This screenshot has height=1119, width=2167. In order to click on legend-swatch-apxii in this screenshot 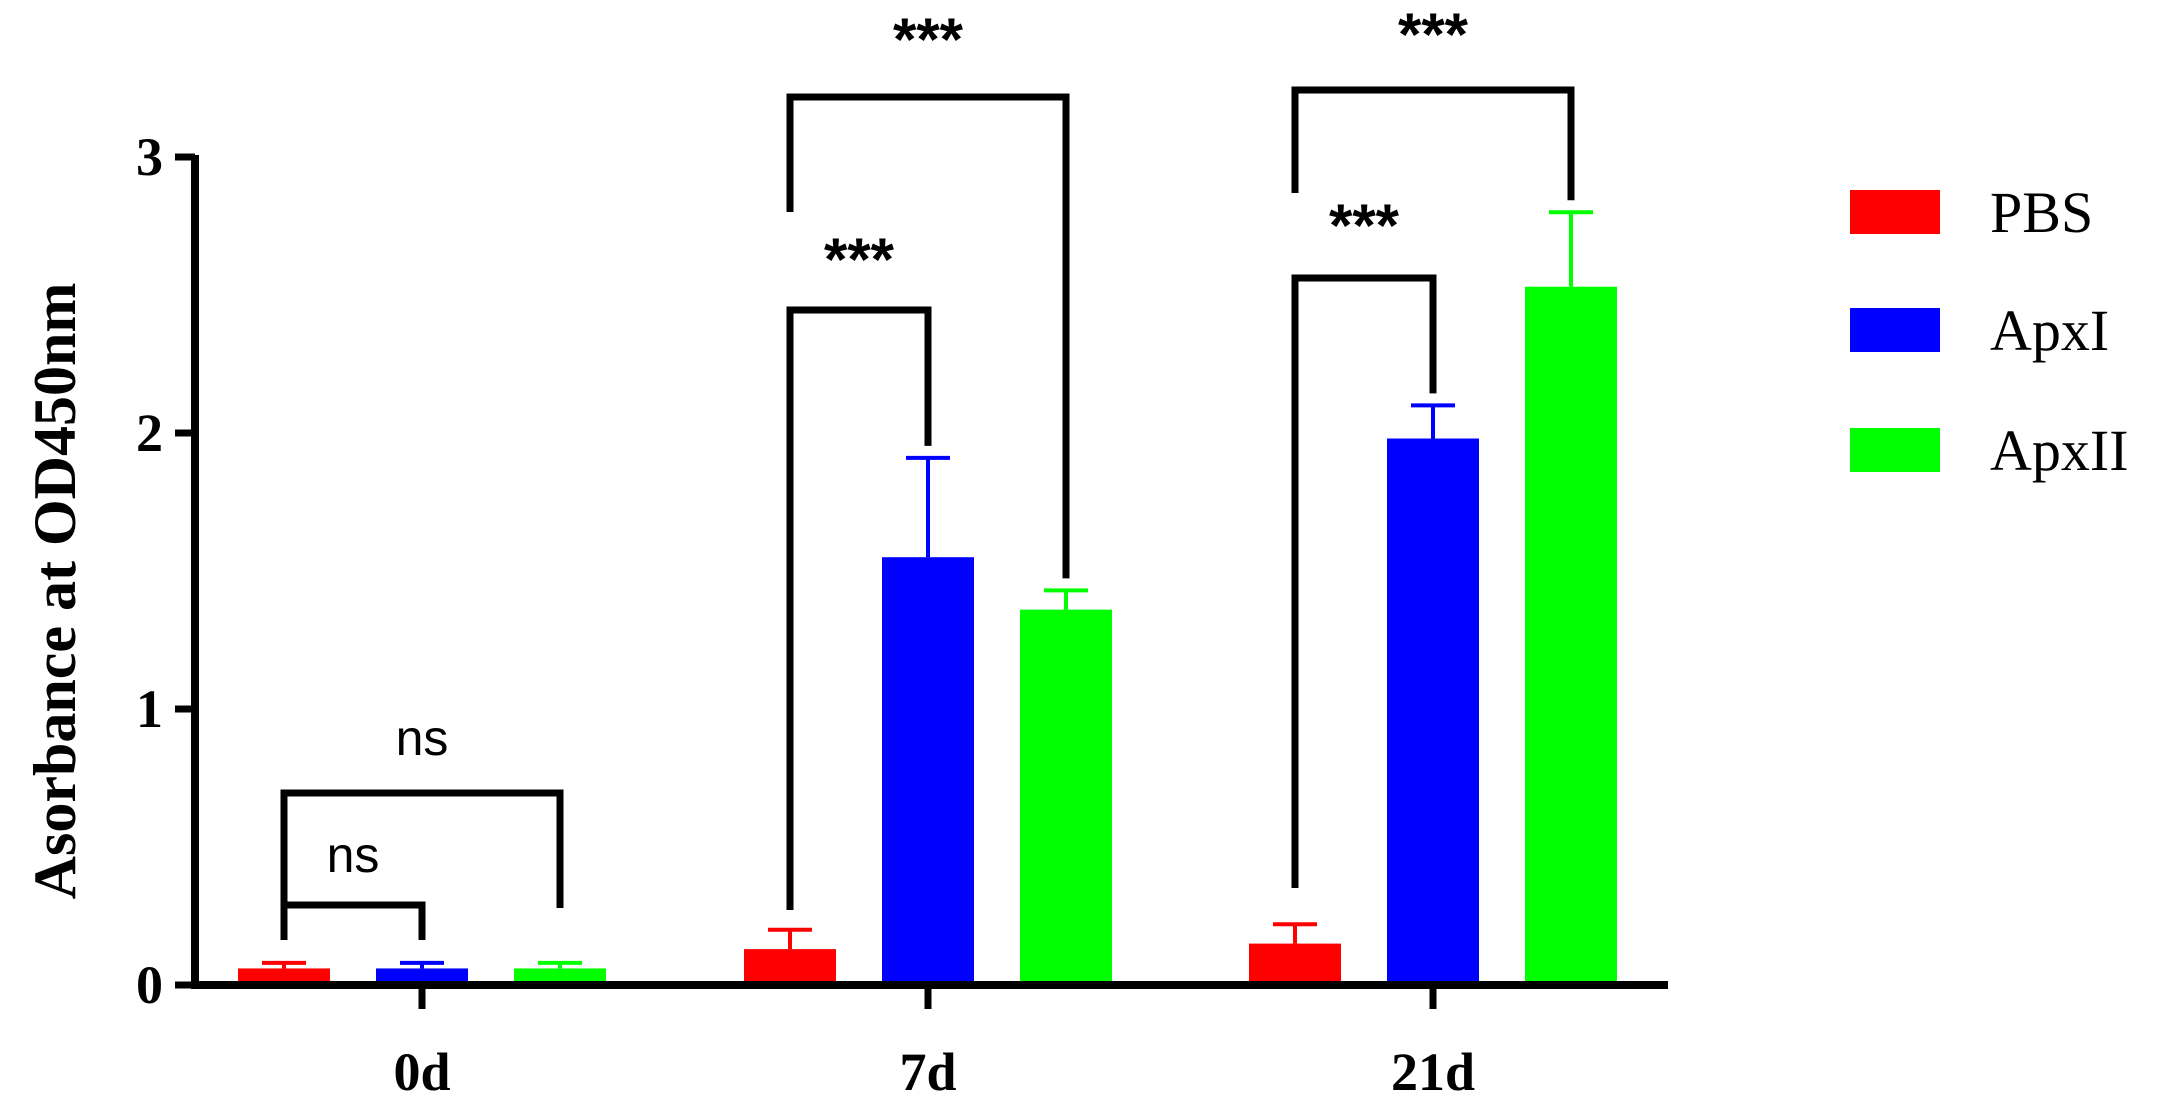, I will do `click(1895, 450)`.